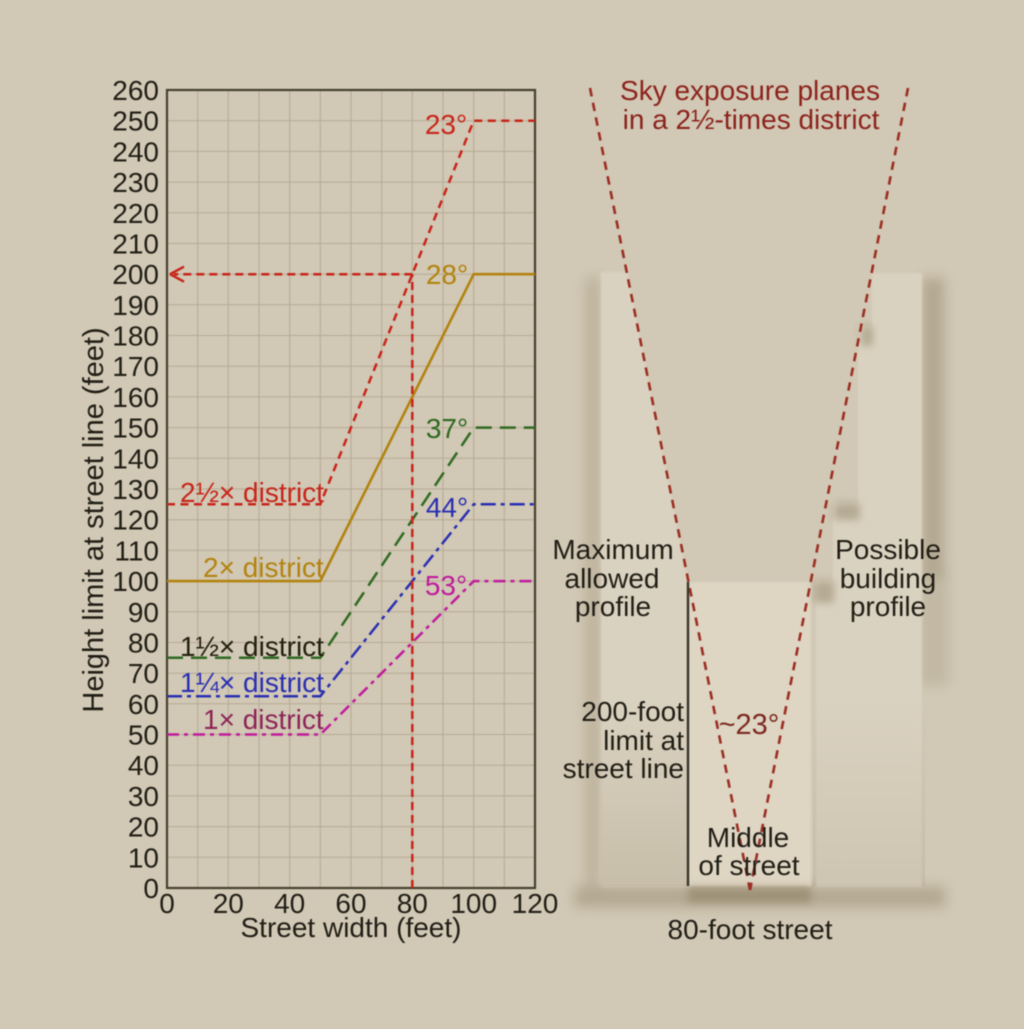  Describe the element at coordinates (135, 397) in the screenshot. I see `svg-text: 160` at that location.